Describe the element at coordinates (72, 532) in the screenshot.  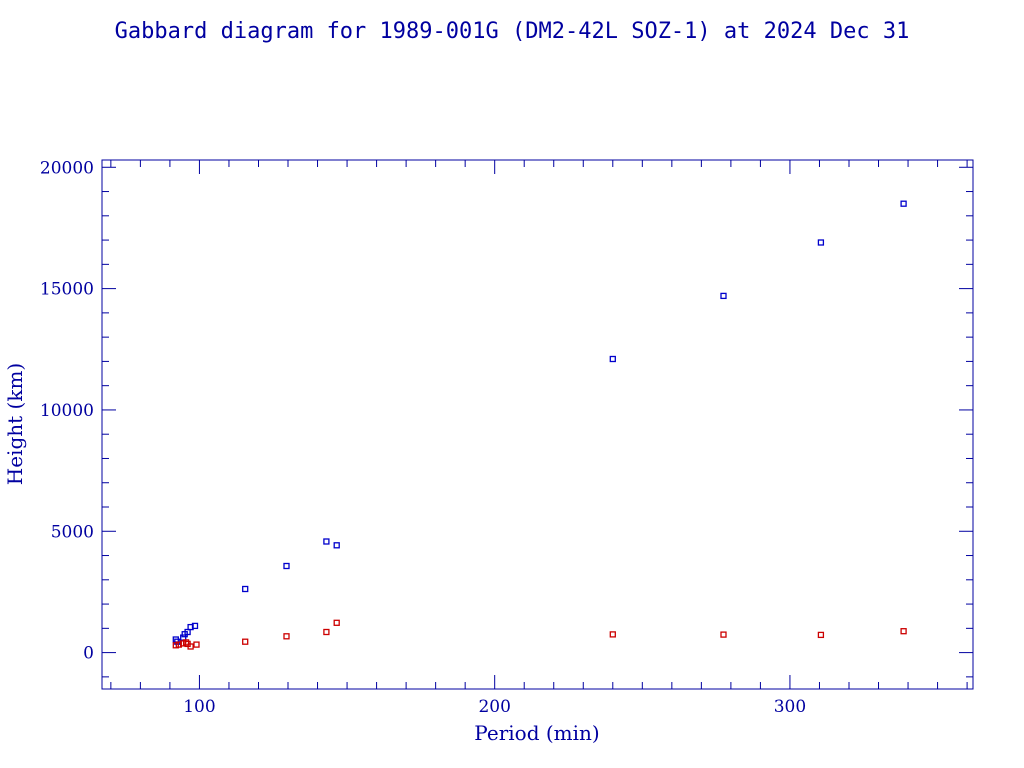
I see `y-tick-label: 5000` at that location.